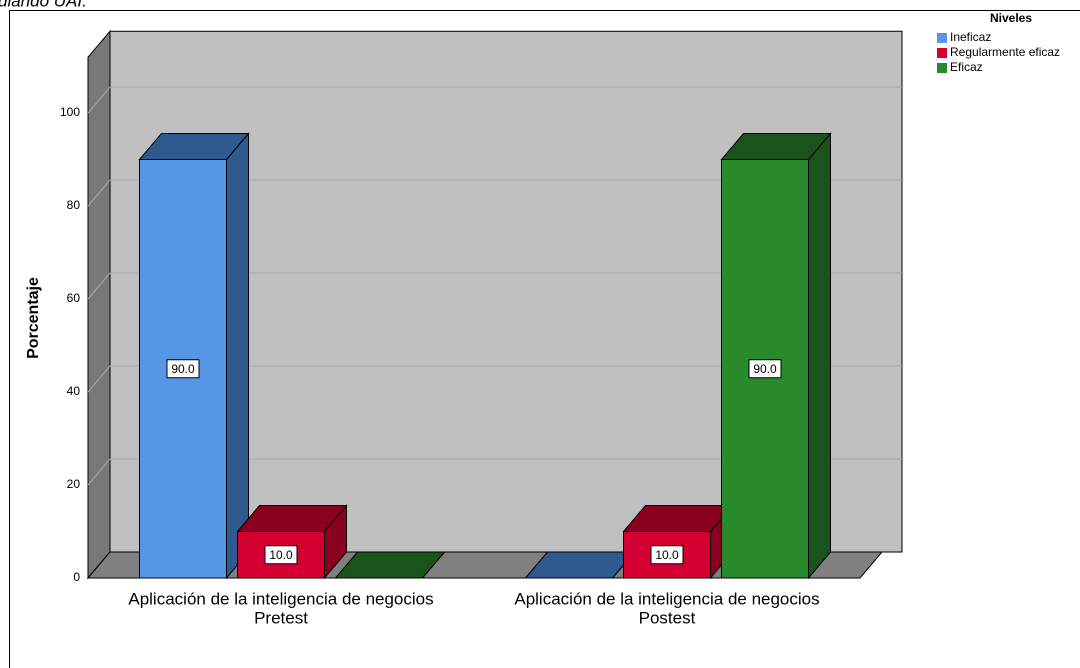  I want to click on legend-label: Eficaz, so click(966, 67).